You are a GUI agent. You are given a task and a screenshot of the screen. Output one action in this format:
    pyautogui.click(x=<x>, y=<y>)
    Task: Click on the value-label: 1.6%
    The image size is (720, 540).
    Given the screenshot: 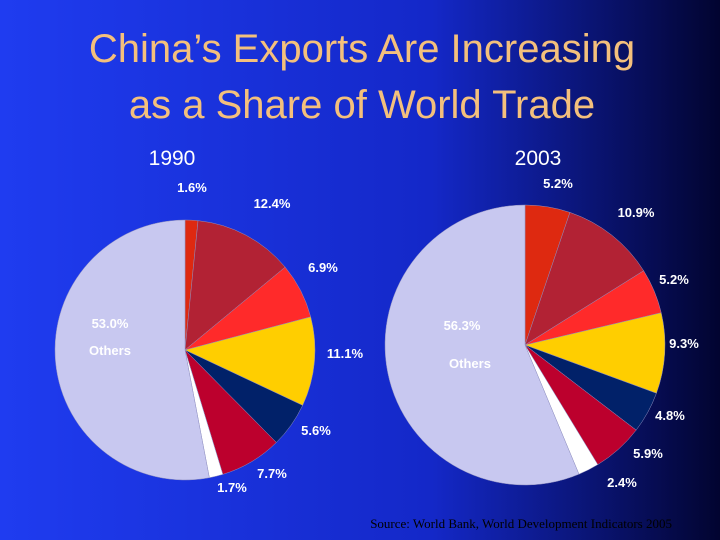 What is the action you would take?
    pyautogui.click(x=192, y=187)
    